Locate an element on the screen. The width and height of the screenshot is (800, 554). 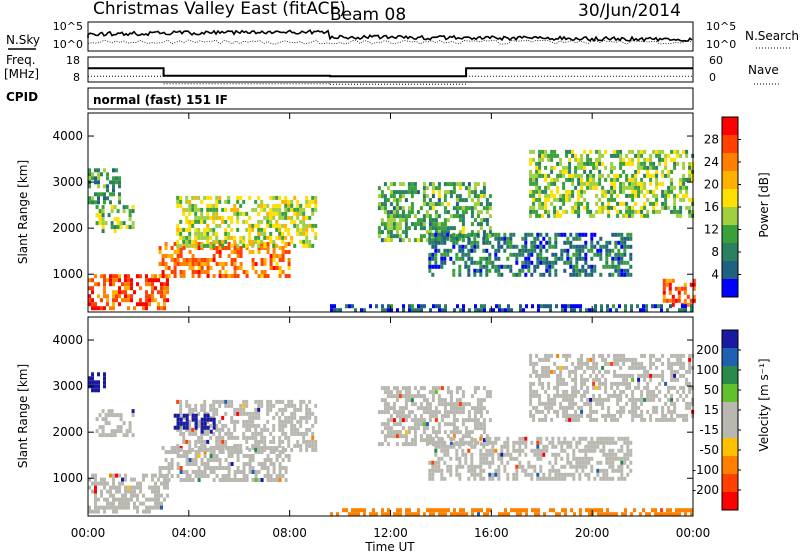
colorbar-tick-label: 15 is located at coordinates (711, 410).